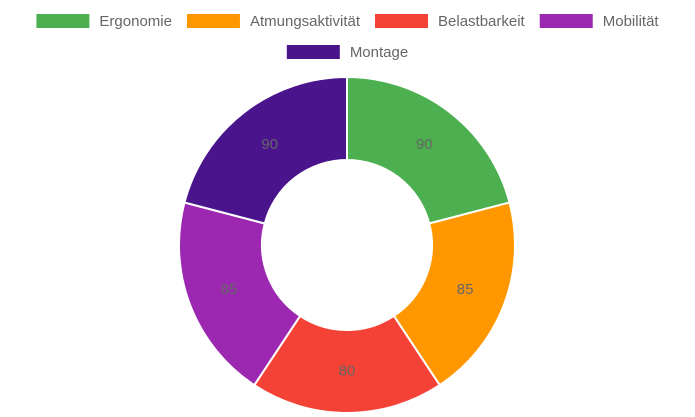  Describe the element at coordinates (305, 21) in the screenshot. I see `legend-label: Atmungsaktivität` at that location.